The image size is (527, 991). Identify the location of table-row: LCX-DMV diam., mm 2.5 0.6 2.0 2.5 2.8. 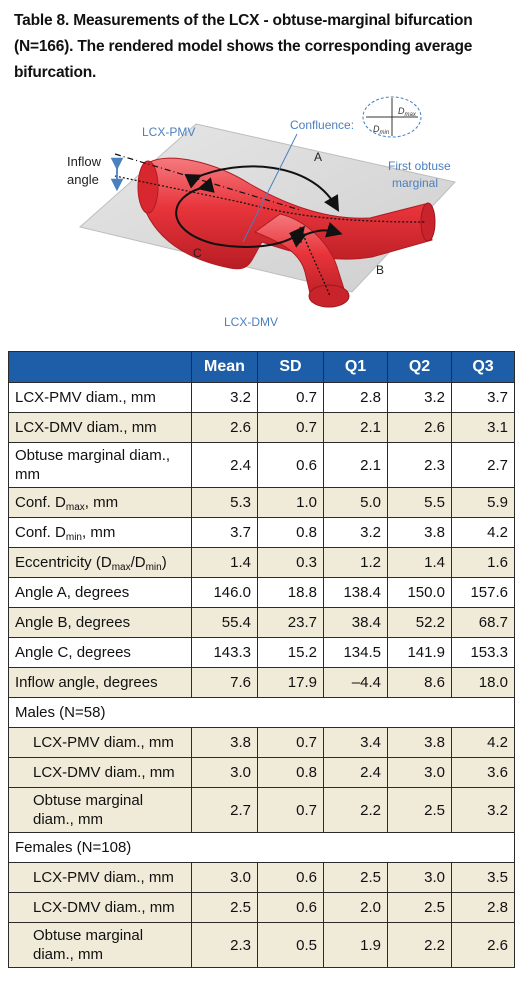
(261, 907).